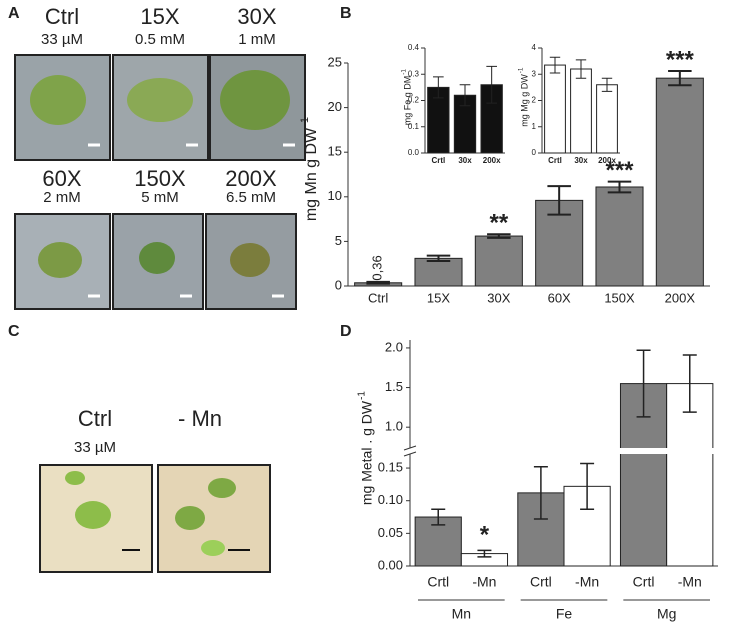  I want to click on y-tick-label: 4, so click(534, 47).